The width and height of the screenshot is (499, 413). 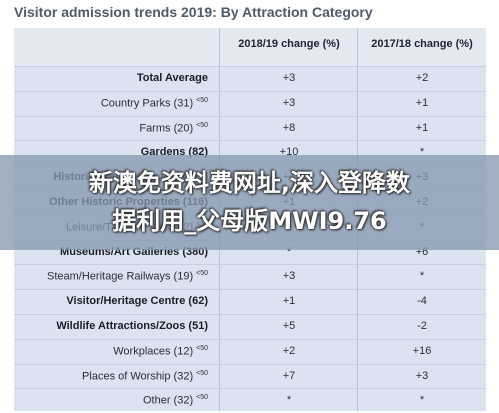 I want to click on row-label-text: Wildlife Attractions/Zoos (51), so click(x=132, y=326).